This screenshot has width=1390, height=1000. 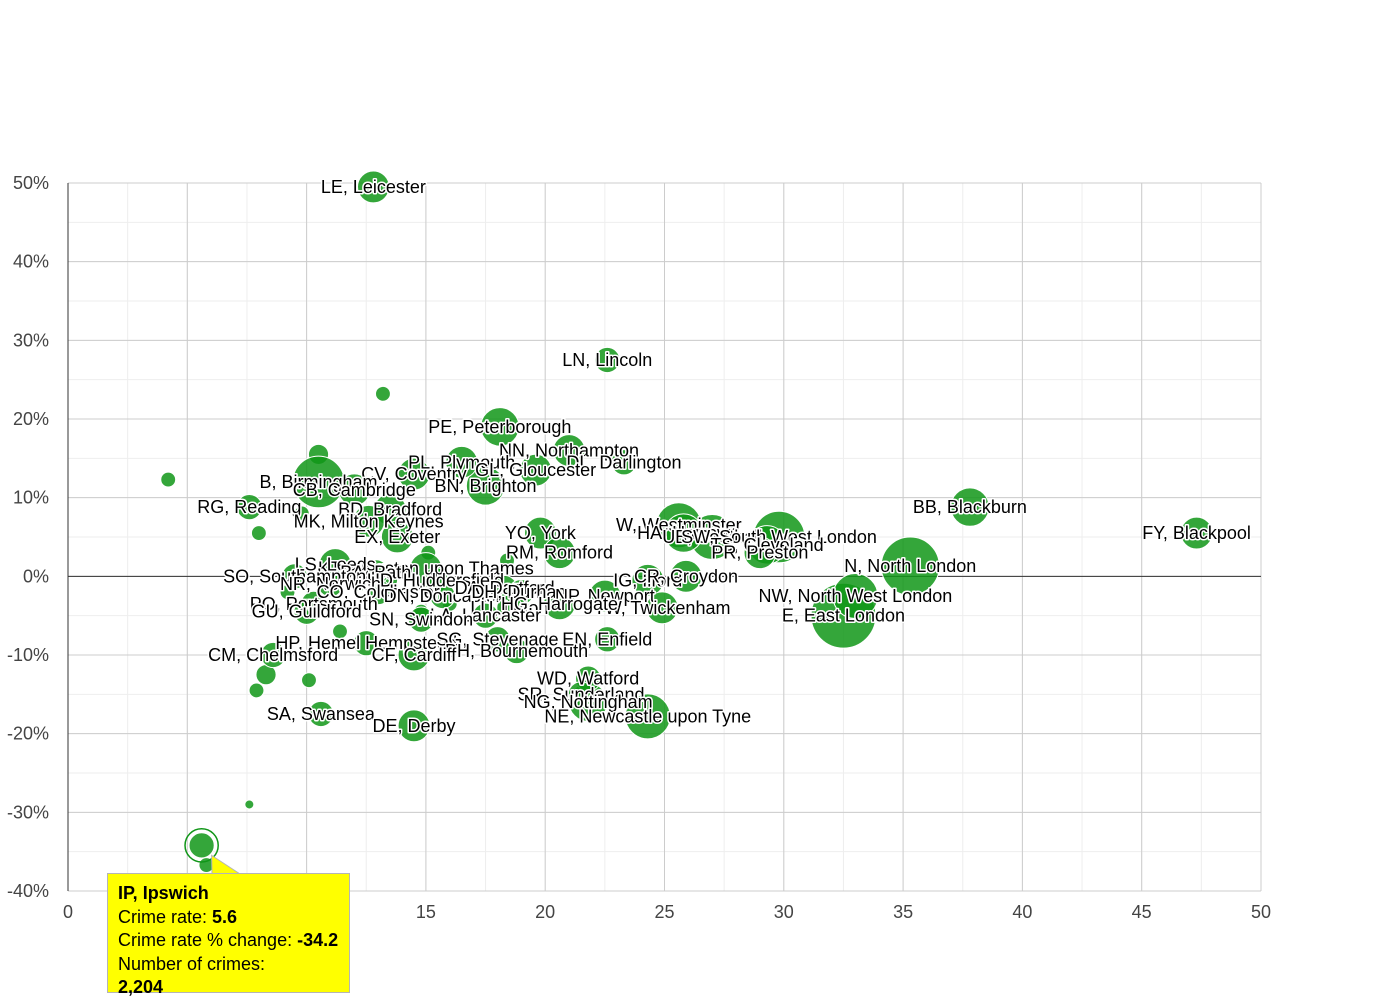 What do you see at coordinates (163, 916) in the screenshot?
I see `tooltip-rate-label: Crime rate:` at bounding box center [163, 916].